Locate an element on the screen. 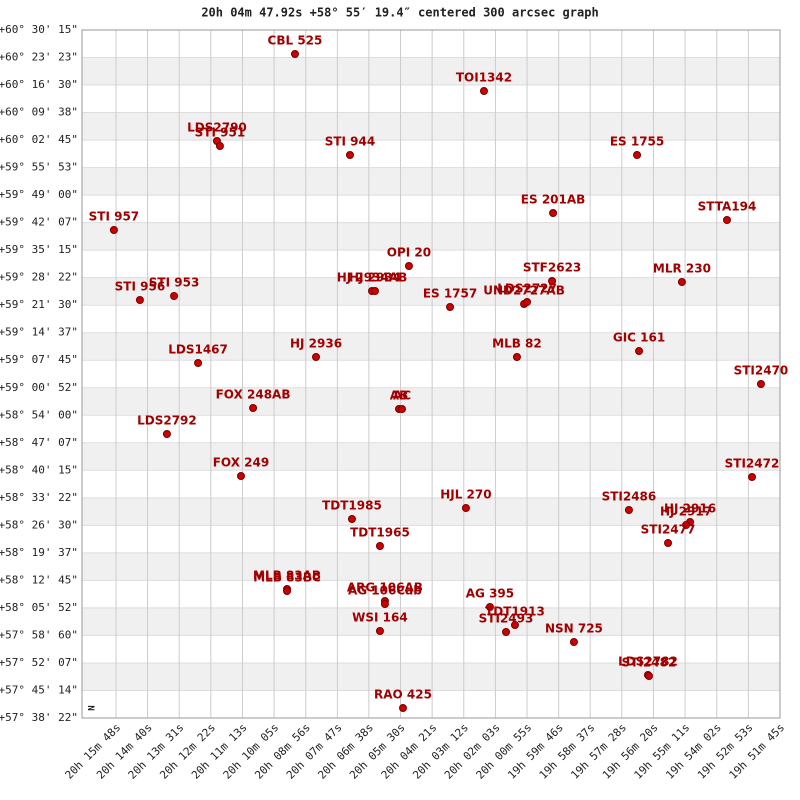 The height and width of the screenshot is (800, 800). star-label: HJ 2917 is located at coordinates (686, 512).